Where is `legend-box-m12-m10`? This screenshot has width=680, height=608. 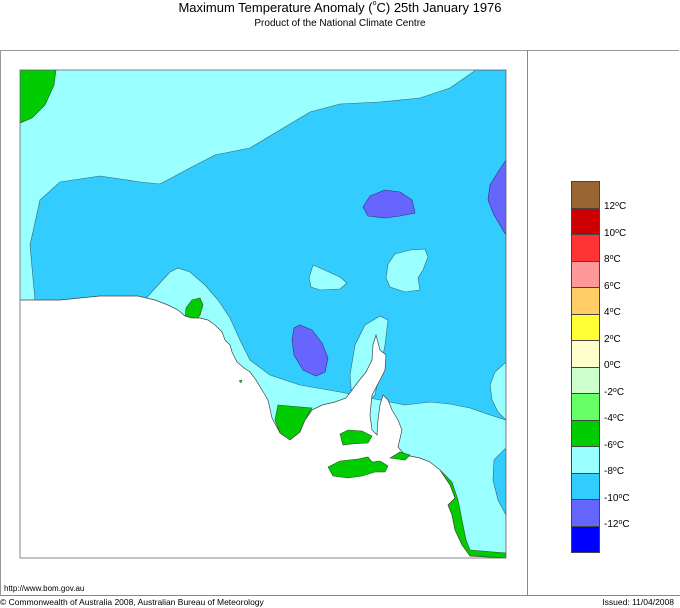 legend-box-m12-m10 is located at coordinates (585, 512).